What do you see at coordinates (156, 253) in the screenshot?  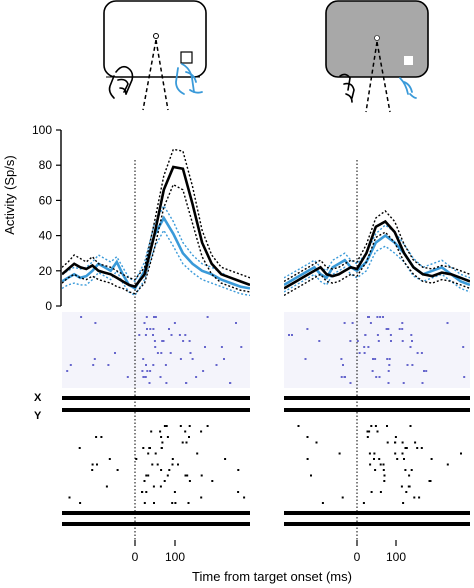 I see `left-blue-mean-line` at bounding box center [156, 253].